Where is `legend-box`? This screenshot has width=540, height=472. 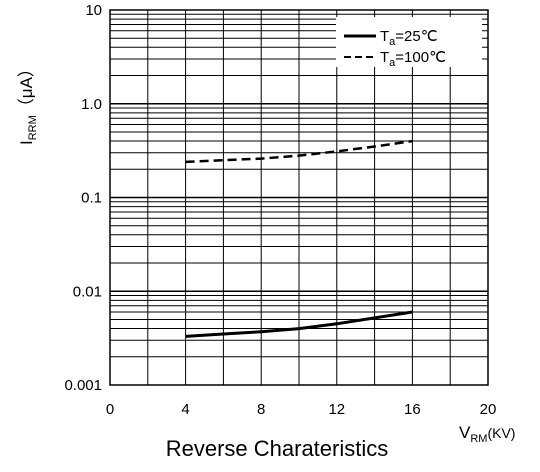
legend-box is located at coordinates (409, 42).